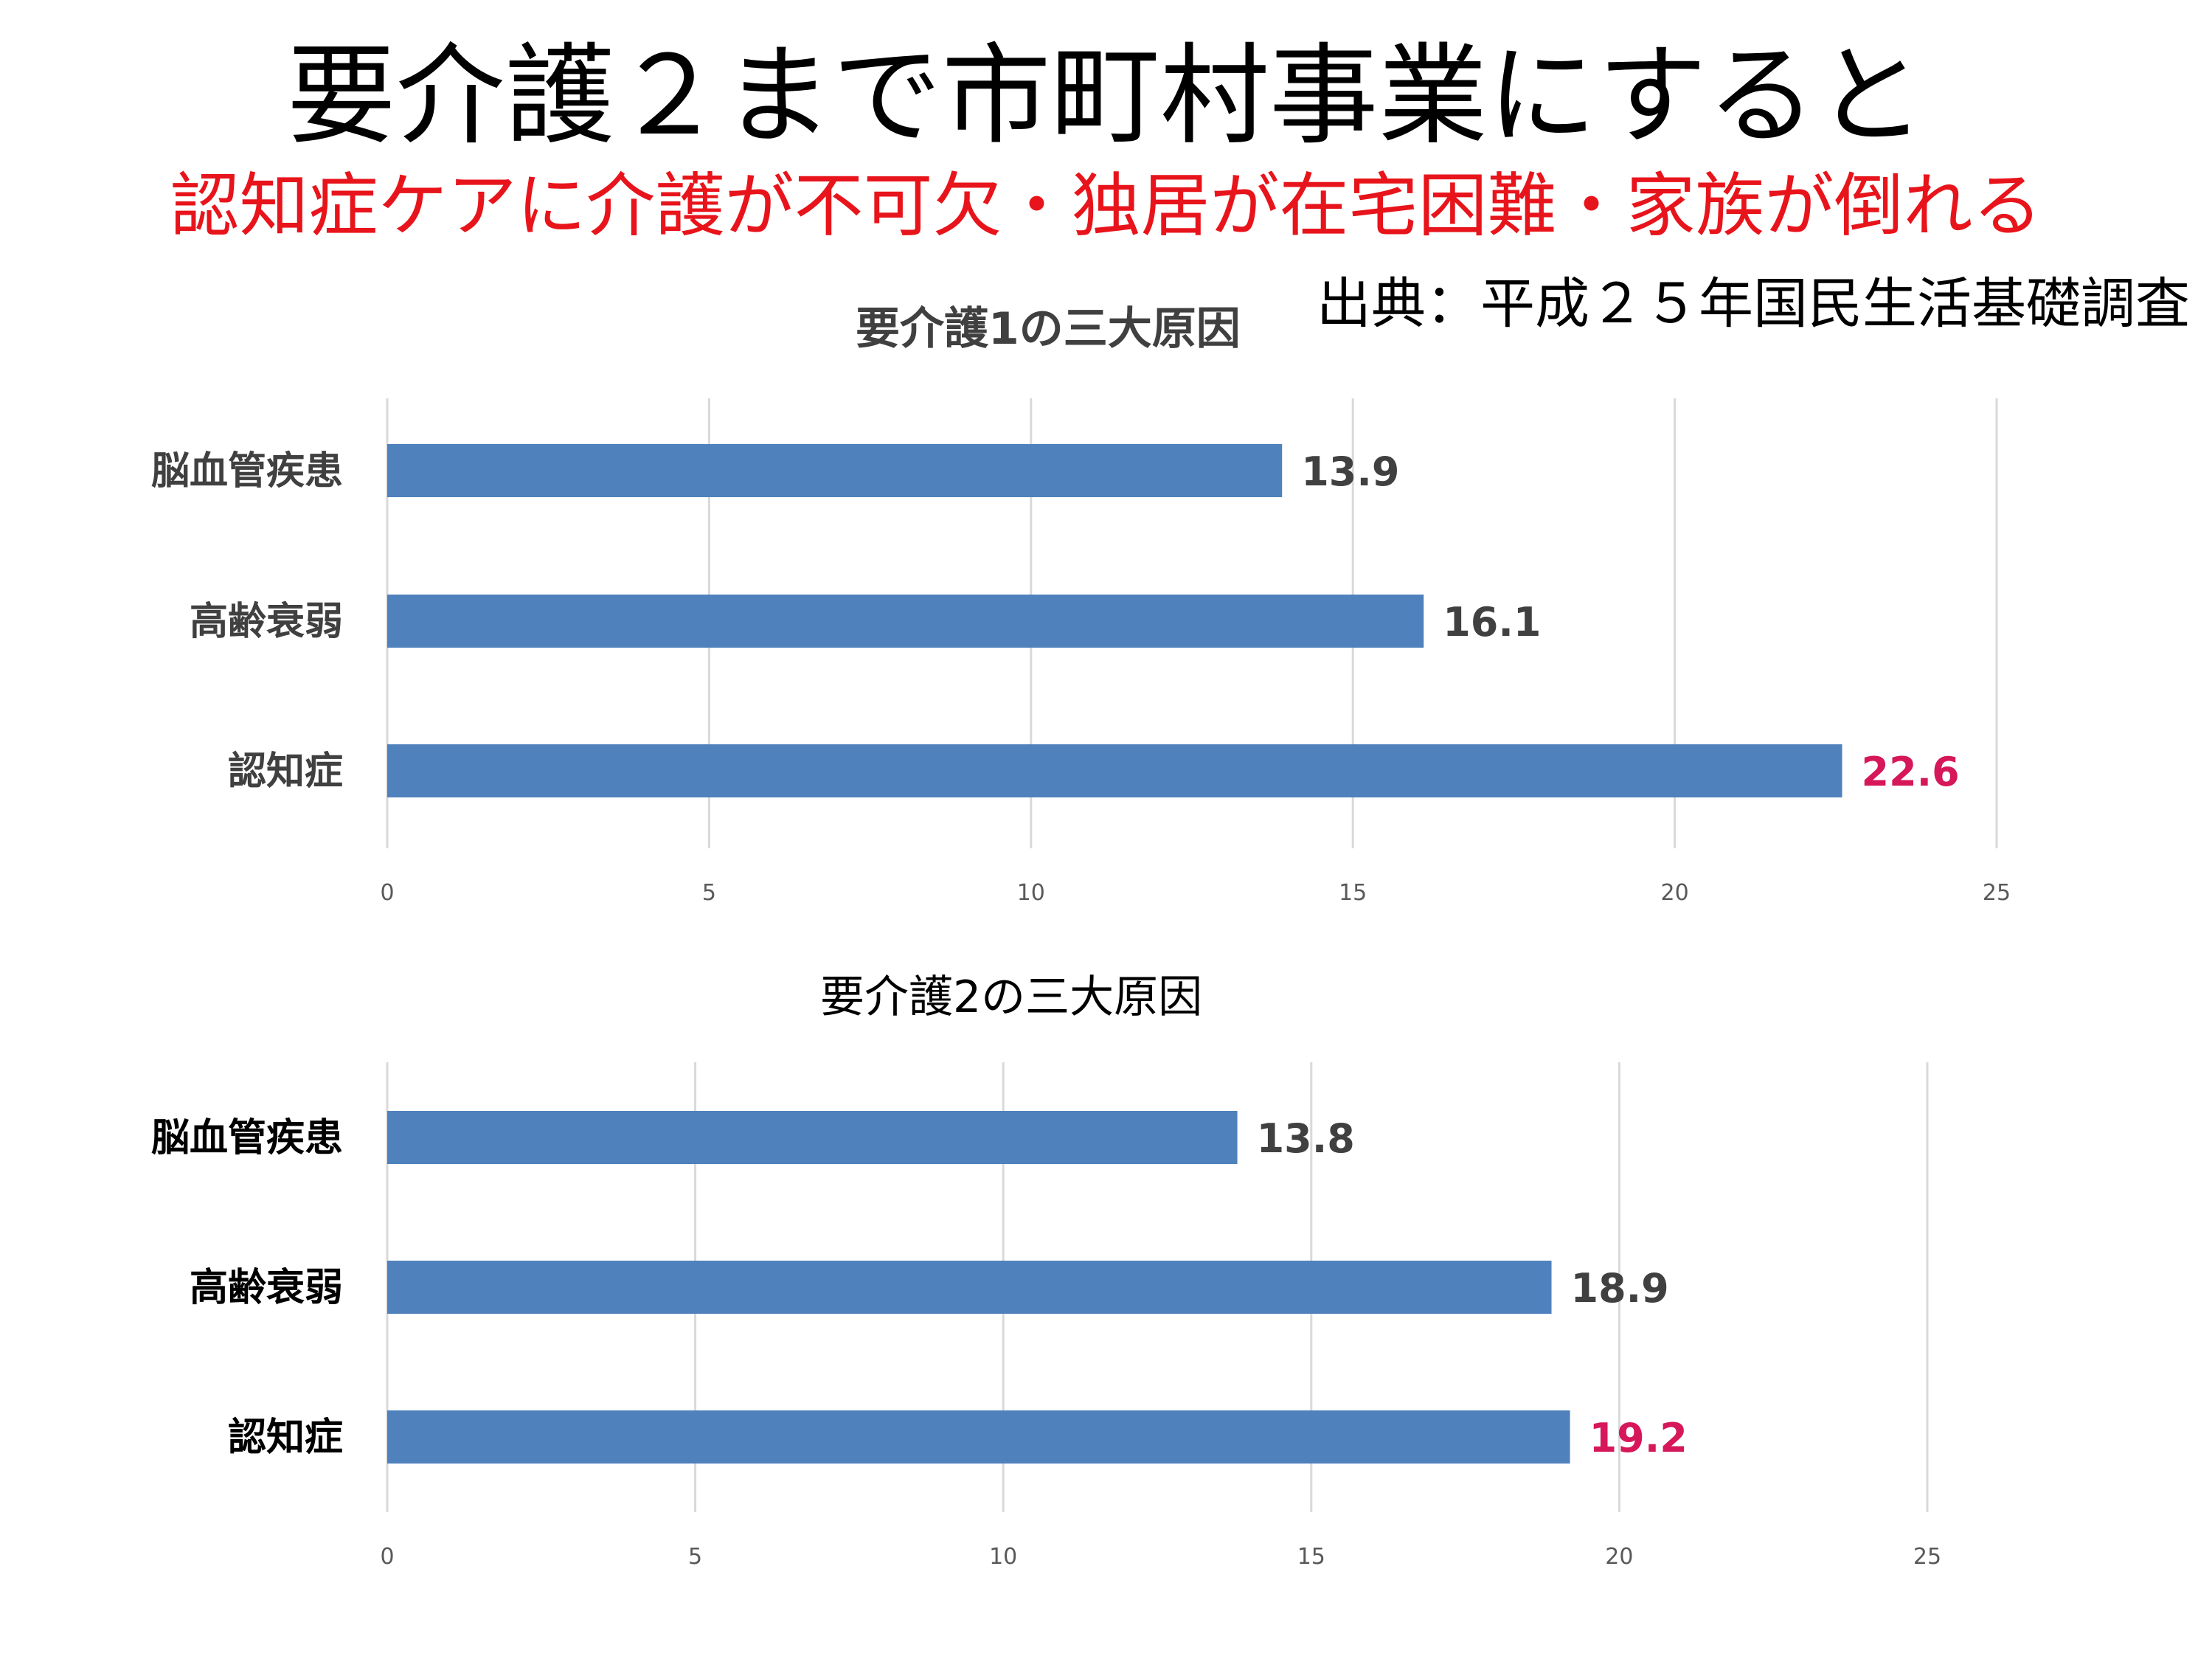 The height and width of the screenshot is (1659, 2212). I want to click on chart1-category-label: 高齢衰弱, so click(267, 622).